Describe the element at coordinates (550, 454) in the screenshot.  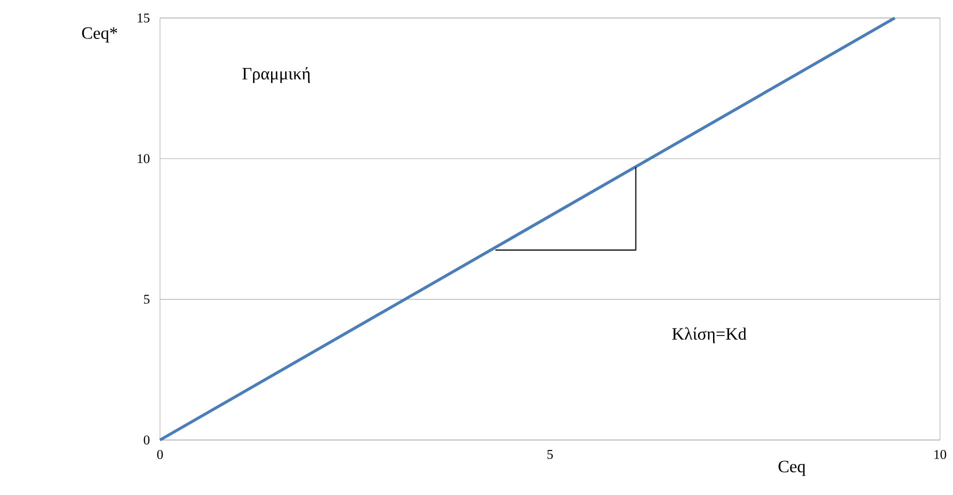
I see `x-tick-label: 5` at that location.